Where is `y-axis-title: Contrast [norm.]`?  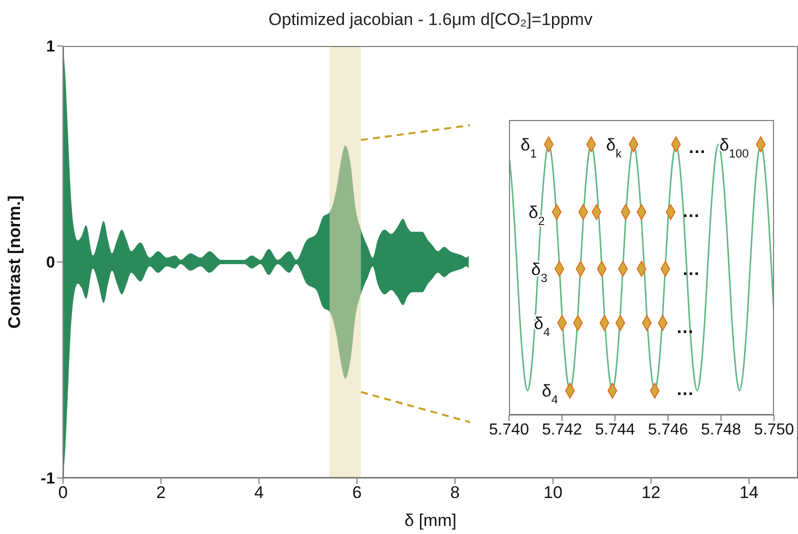
y-axis-title: Contrast [norm.] is located at coordinates (14, 262).